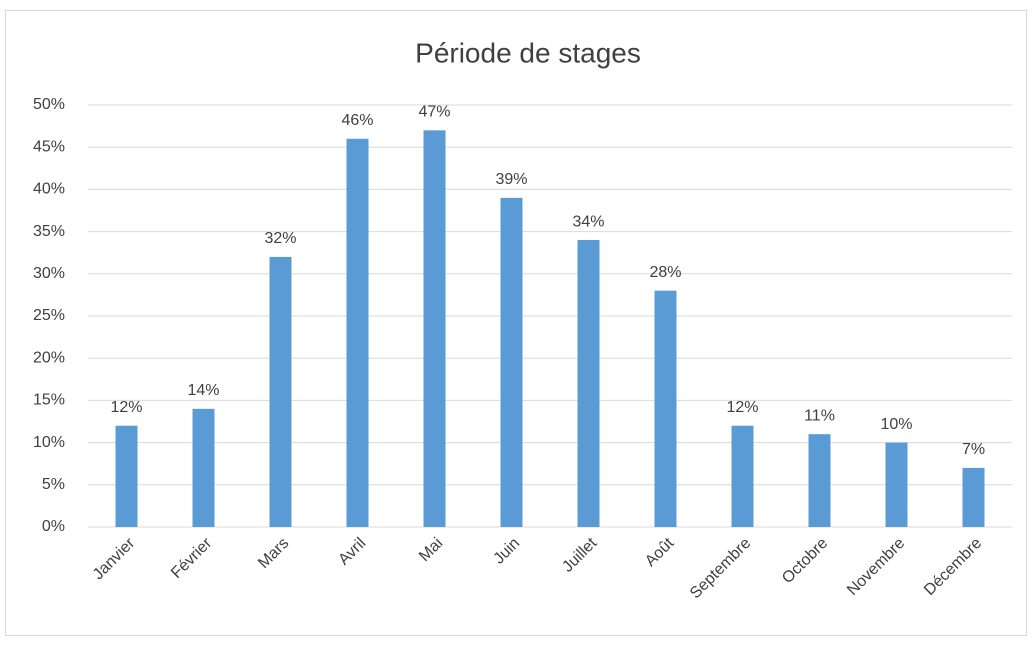  Describe the element at coordinates (49, 104) in the screenshot. I see `y-tick-label: 50%` at that location.